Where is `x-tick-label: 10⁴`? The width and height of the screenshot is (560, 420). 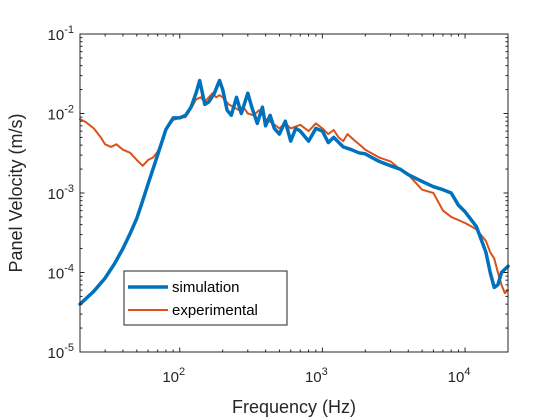 x-tick-label: 10⁴ is located at coordinates (459, 376).